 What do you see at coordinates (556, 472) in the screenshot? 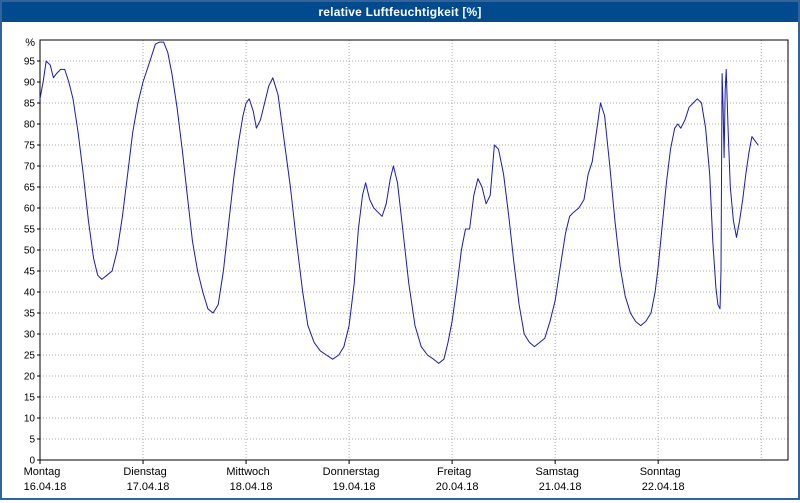
I see `x-tick-label-day: Samstag` at bounding box center [556, 472].